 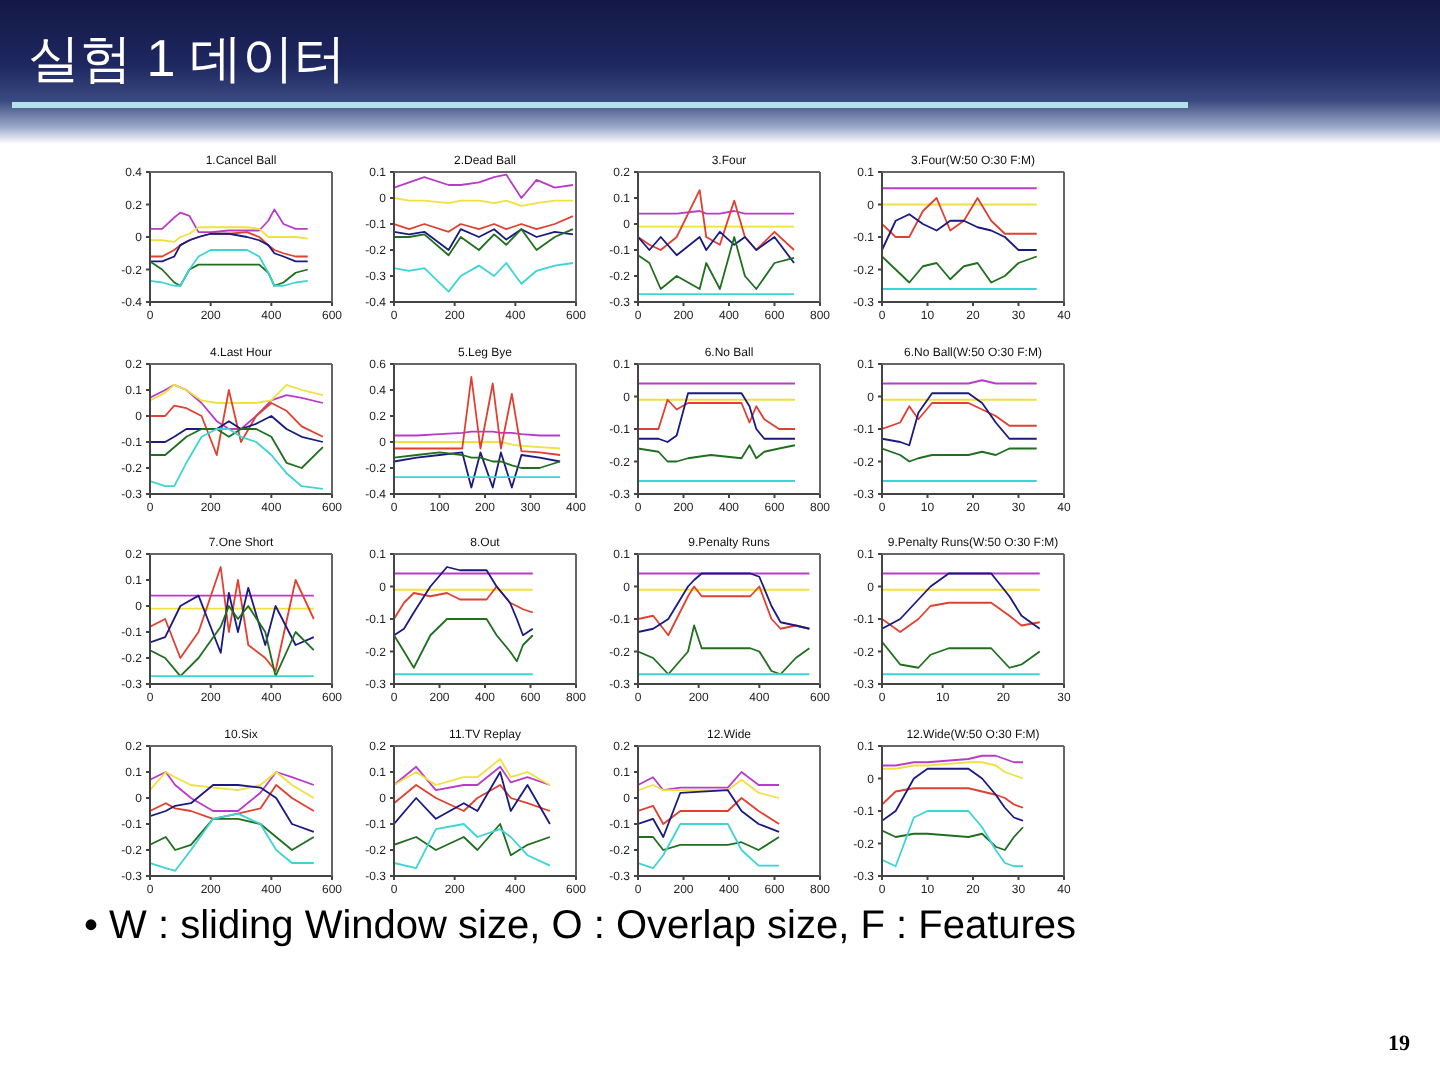 What do you see at coordinates (580, 926) in the screenshot?
I see `text: • W : sliding Window size, O : Overlap size, F : Features` at bounding box center [580, 926].